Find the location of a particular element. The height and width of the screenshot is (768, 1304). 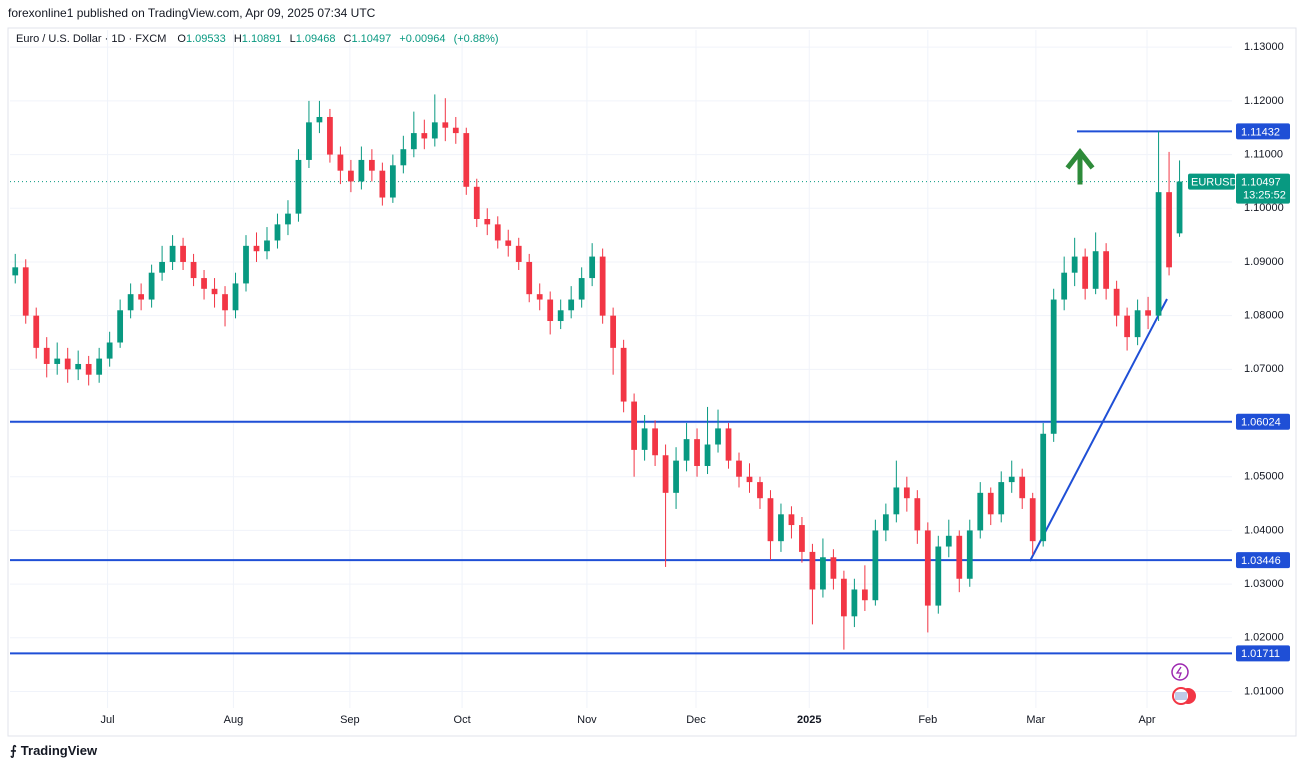

brand: ⨍ TradingView is located at coordinates (53, 751).